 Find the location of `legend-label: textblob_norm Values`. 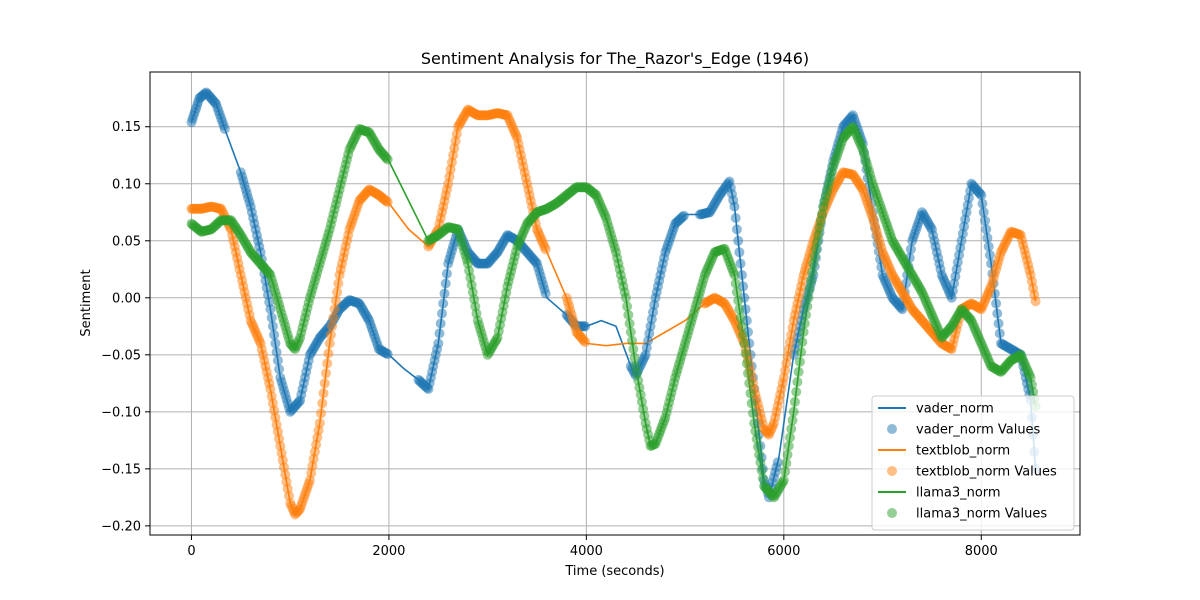

legend-label: textblob_norm Values is located at coordinates (986, 472).